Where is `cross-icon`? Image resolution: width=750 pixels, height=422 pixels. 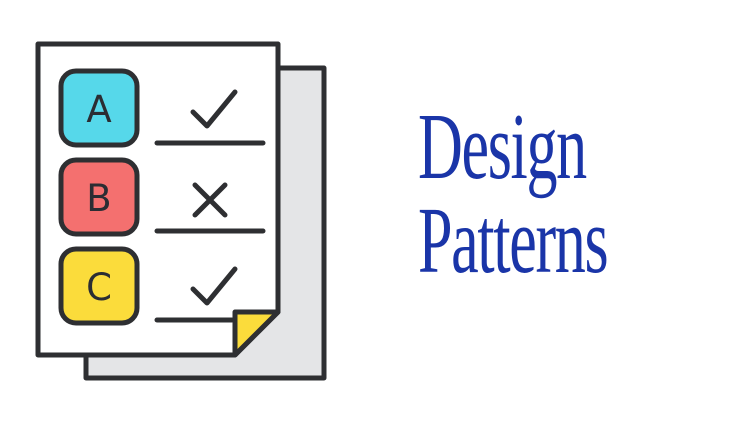
cross-icon is located at coordinates (210, 200).